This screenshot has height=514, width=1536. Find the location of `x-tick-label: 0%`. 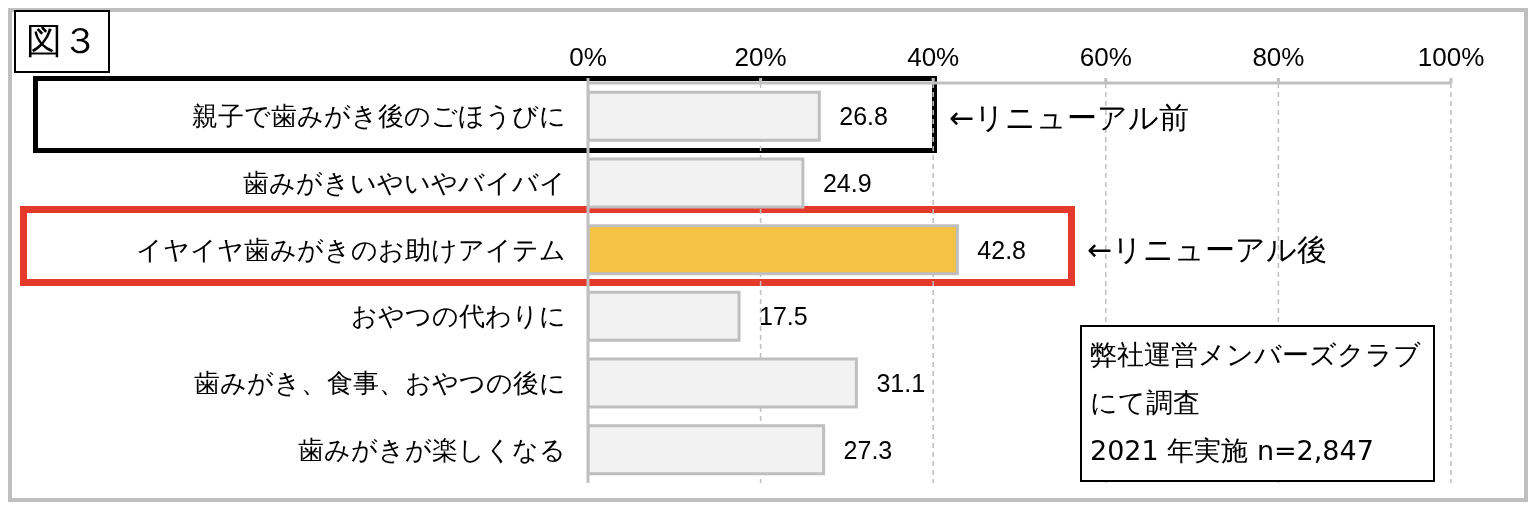

x-tick-label: 0% is located at coordinates (588, 57).